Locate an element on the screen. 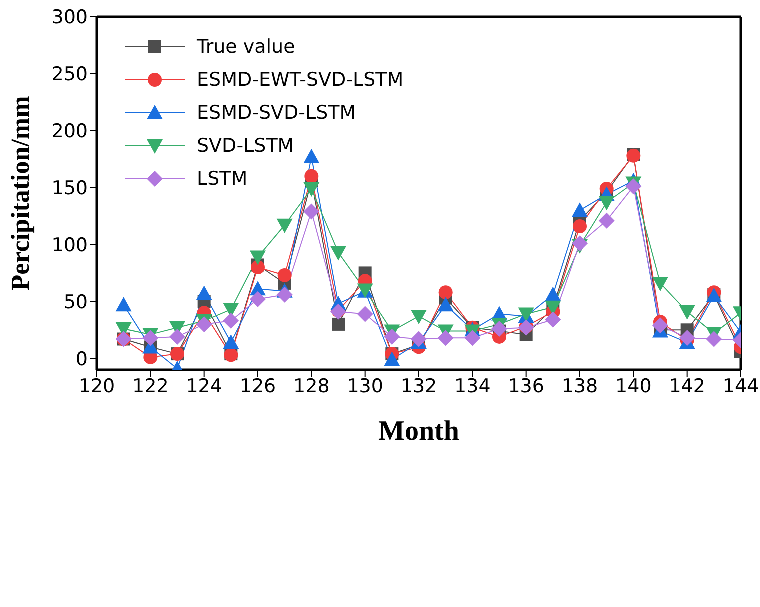 This screenshot has height=607, width=760. y-tick-label: 0 is located at coordinates (82, 359).